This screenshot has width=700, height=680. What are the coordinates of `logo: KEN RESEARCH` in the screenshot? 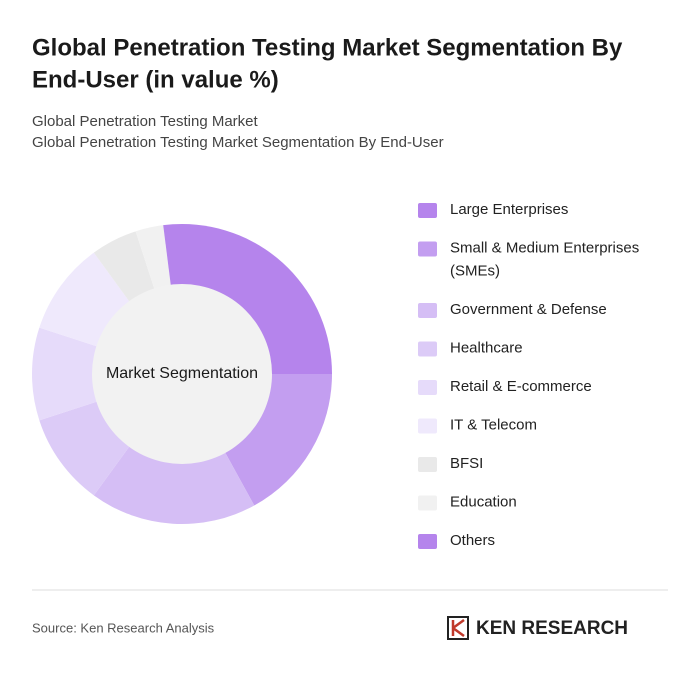 It's located at (537, 628).